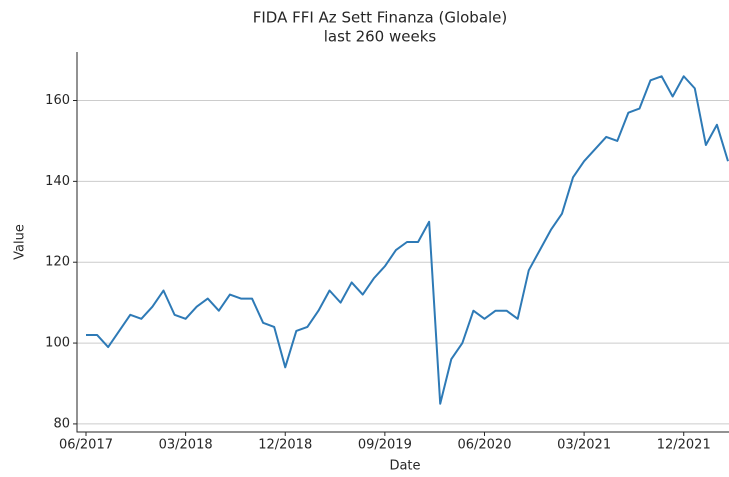 The image size is (729, 477). I want to click on y-tick-label: 120, so click(57, 262).